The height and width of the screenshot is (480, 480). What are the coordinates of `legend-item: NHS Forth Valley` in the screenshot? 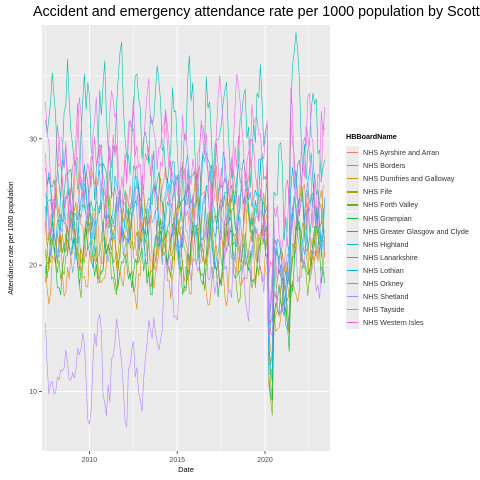 It's located at (407, 205).